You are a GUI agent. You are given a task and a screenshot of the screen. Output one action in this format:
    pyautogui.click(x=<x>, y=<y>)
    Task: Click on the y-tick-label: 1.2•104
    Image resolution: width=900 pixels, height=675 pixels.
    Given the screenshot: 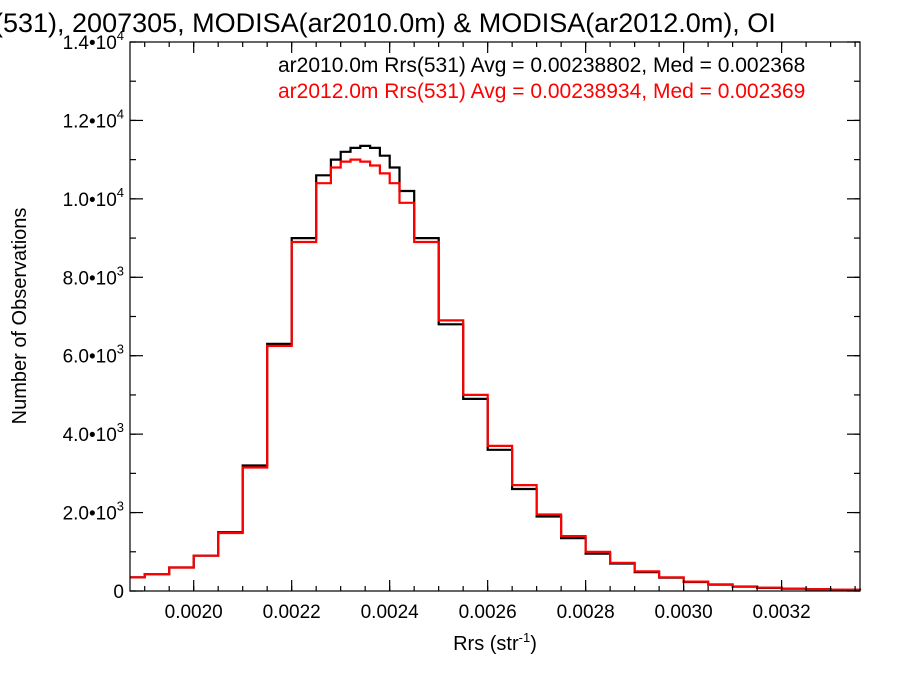 What is the action you would take?
    pyautogui.click(x=93, y=119)
    